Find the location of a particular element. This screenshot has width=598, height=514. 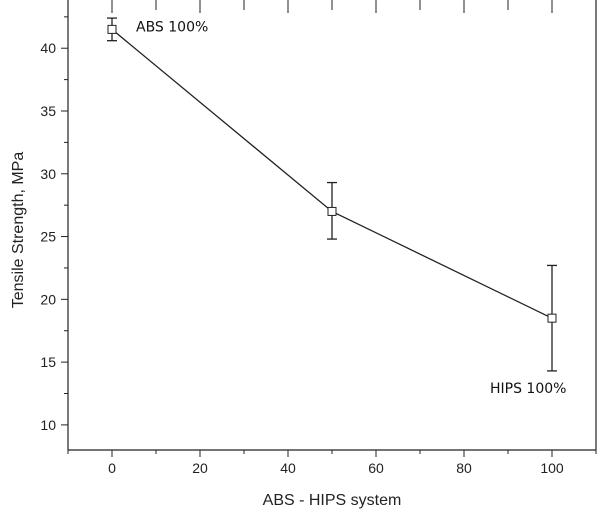

annotation-label: ABS 100% is located at coordinates (172, 27).